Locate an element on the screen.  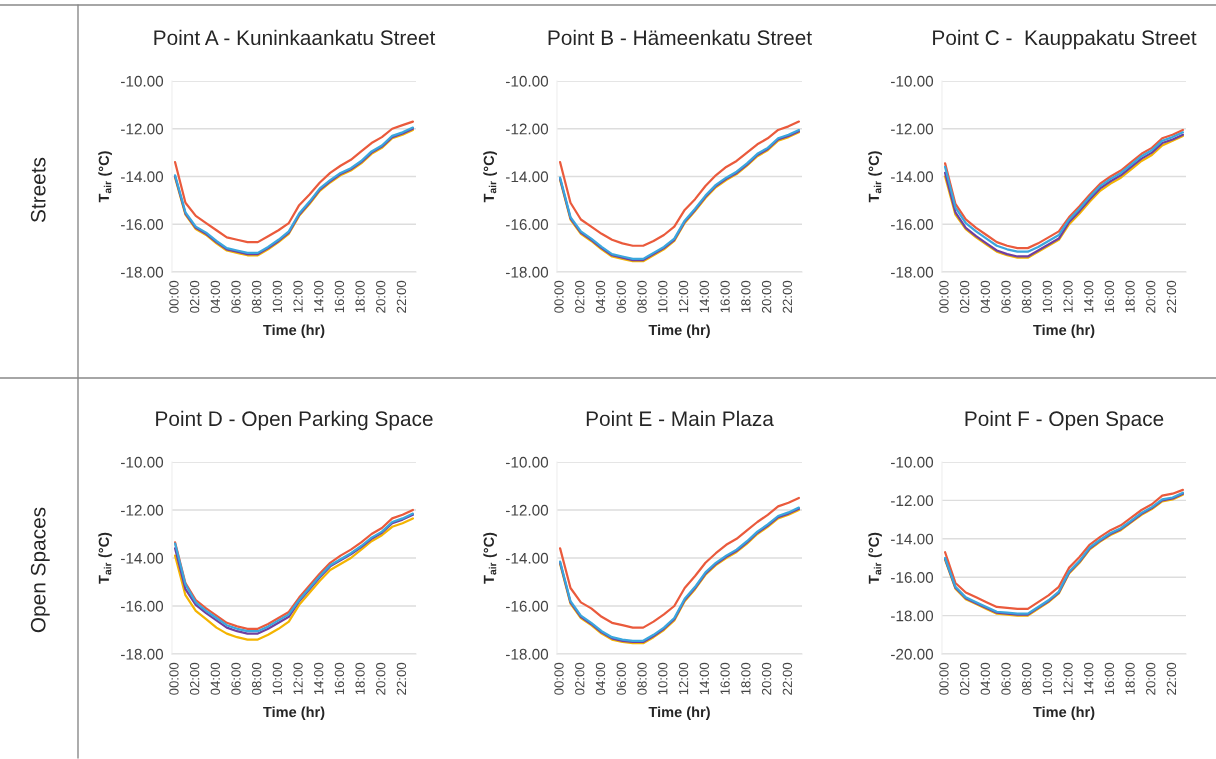
chart-title: Point C - Kauppakatu Street is located at coordinates (1065, 39).